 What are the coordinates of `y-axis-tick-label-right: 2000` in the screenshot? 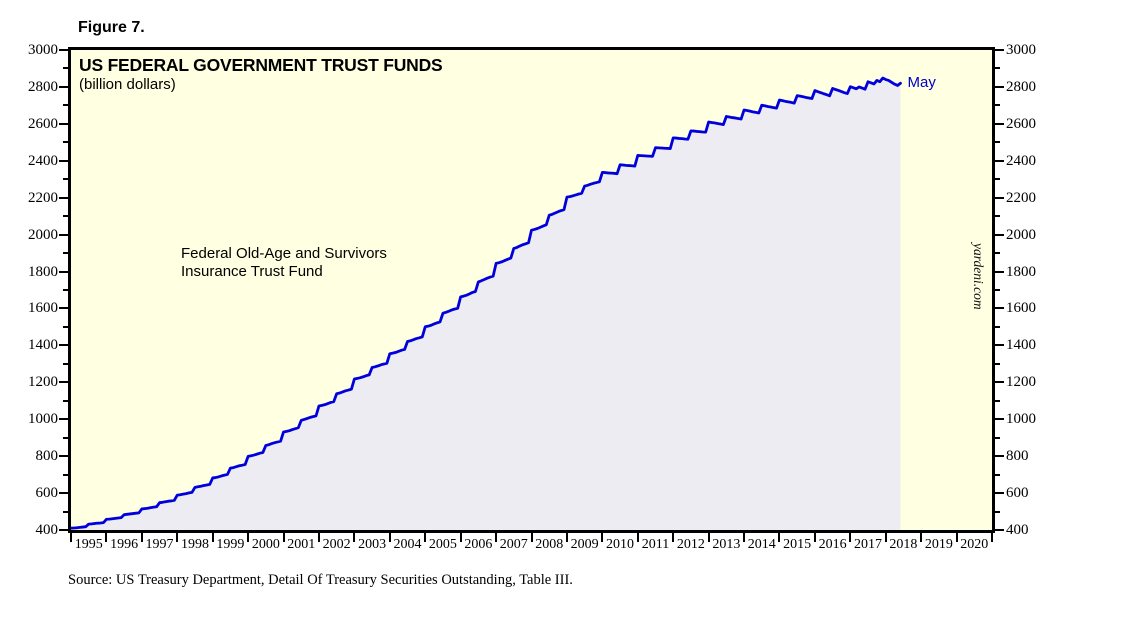 It's located at (1021, 234).